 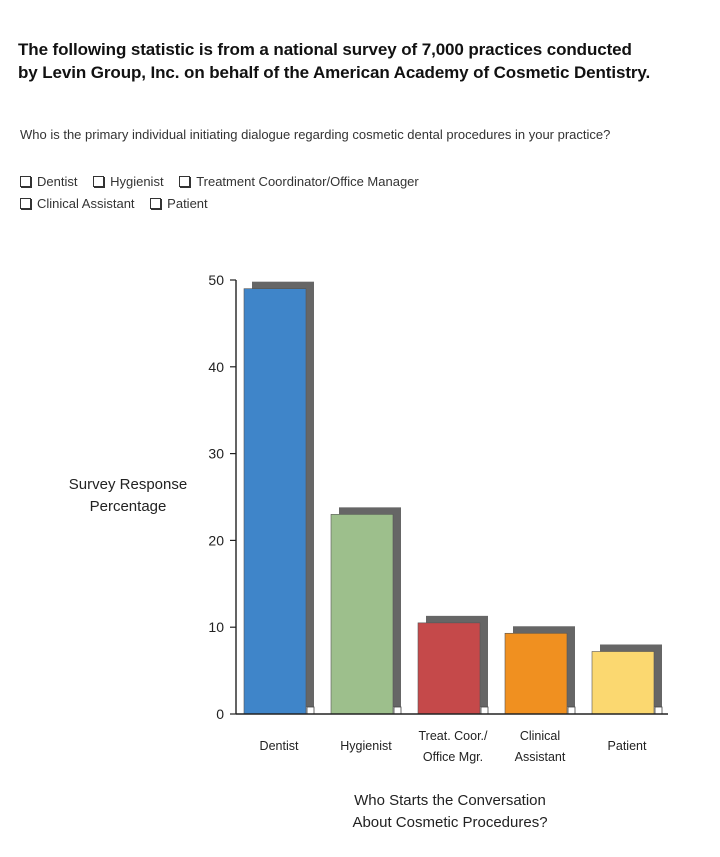 I want to click on option-hygienist: Hygienist, so click(x=128, y=182).